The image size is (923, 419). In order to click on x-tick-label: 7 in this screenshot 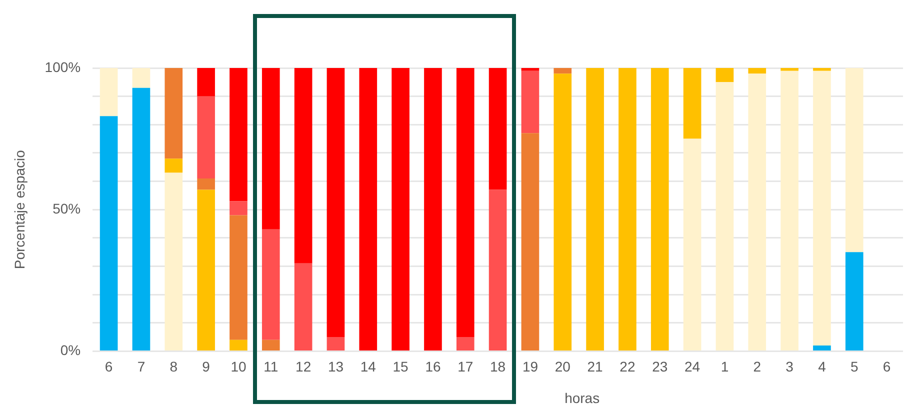, I will do `click(141, 366)`.